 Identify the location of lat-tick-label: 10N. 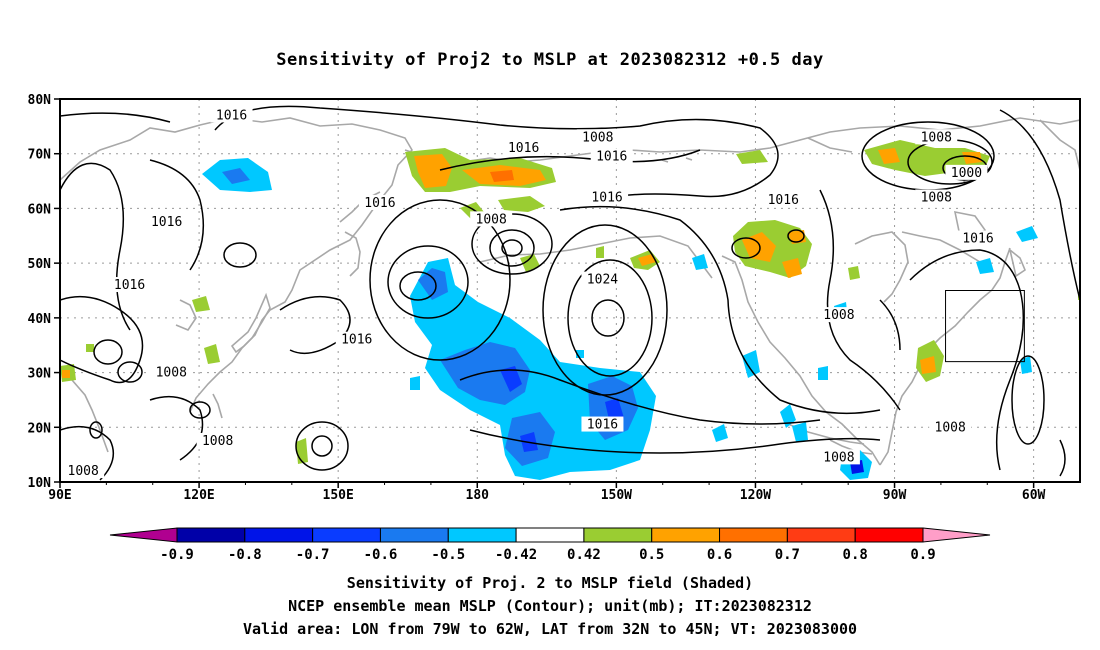
(40, 483).